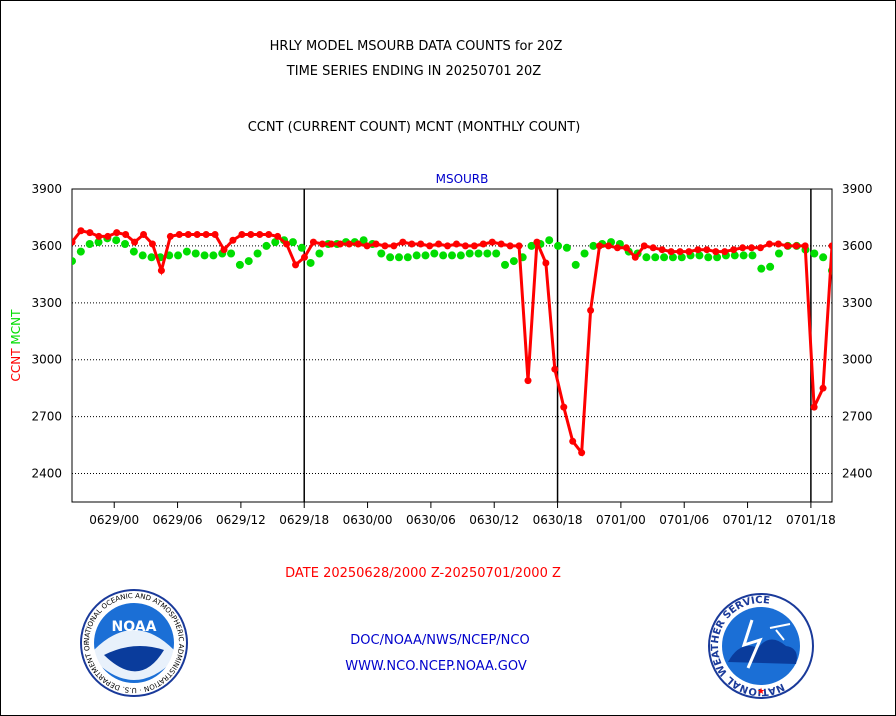 The height and width of the screenshot is (716, 896). Describe the element at coordinates (558, 520) in the screenshot. I see `x-tick-label: 0630/18` at that location.